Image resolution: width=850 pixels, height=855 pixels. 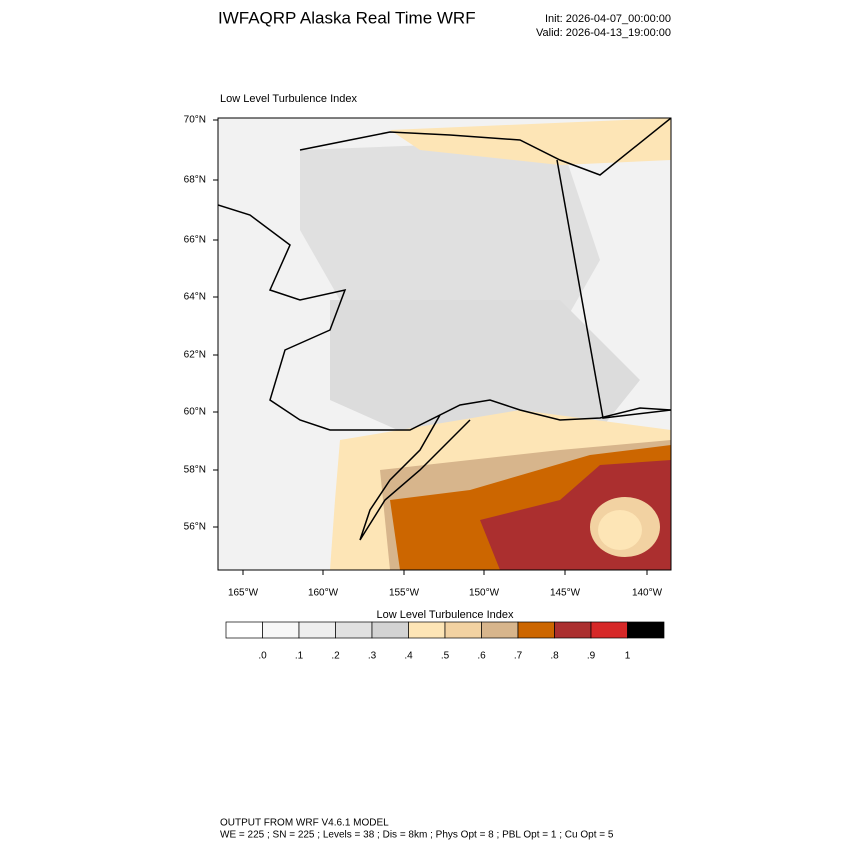 I want to click on border, so click(x=613, y=289).